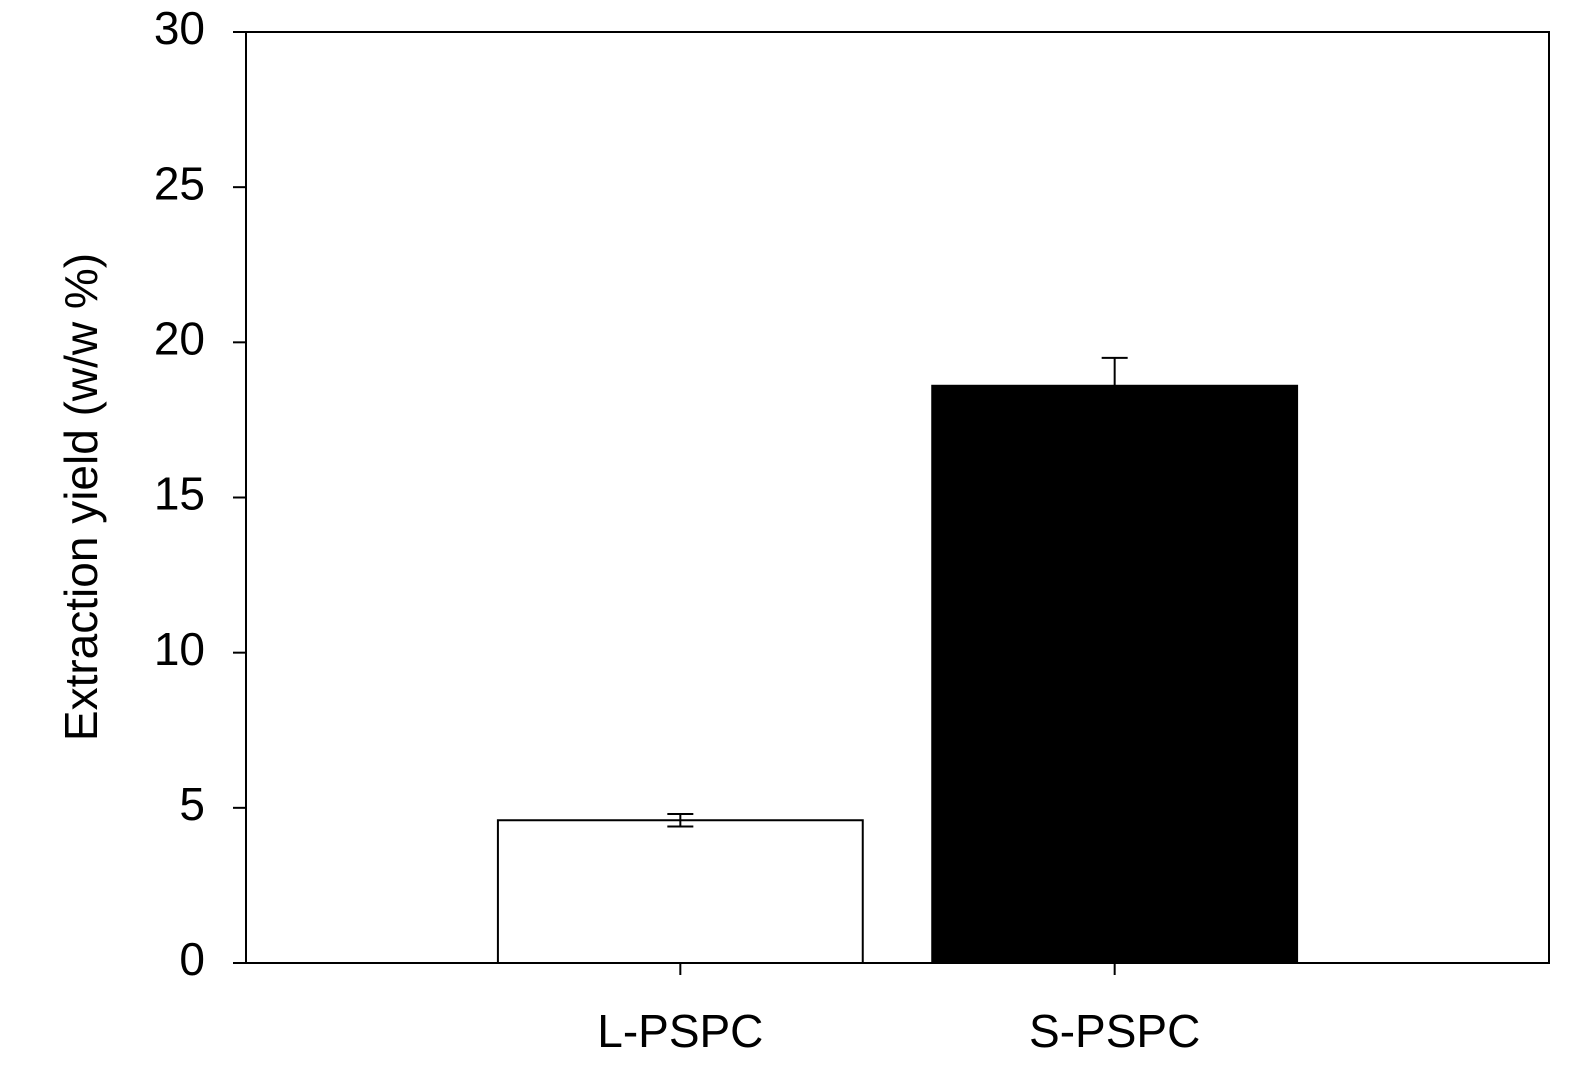 This screenshot has width=1578, height=1073. What do you see at coordinates (179, 28) in the screenshot?
I see `y-tick-label: 30` at bounding box center [179, 28].